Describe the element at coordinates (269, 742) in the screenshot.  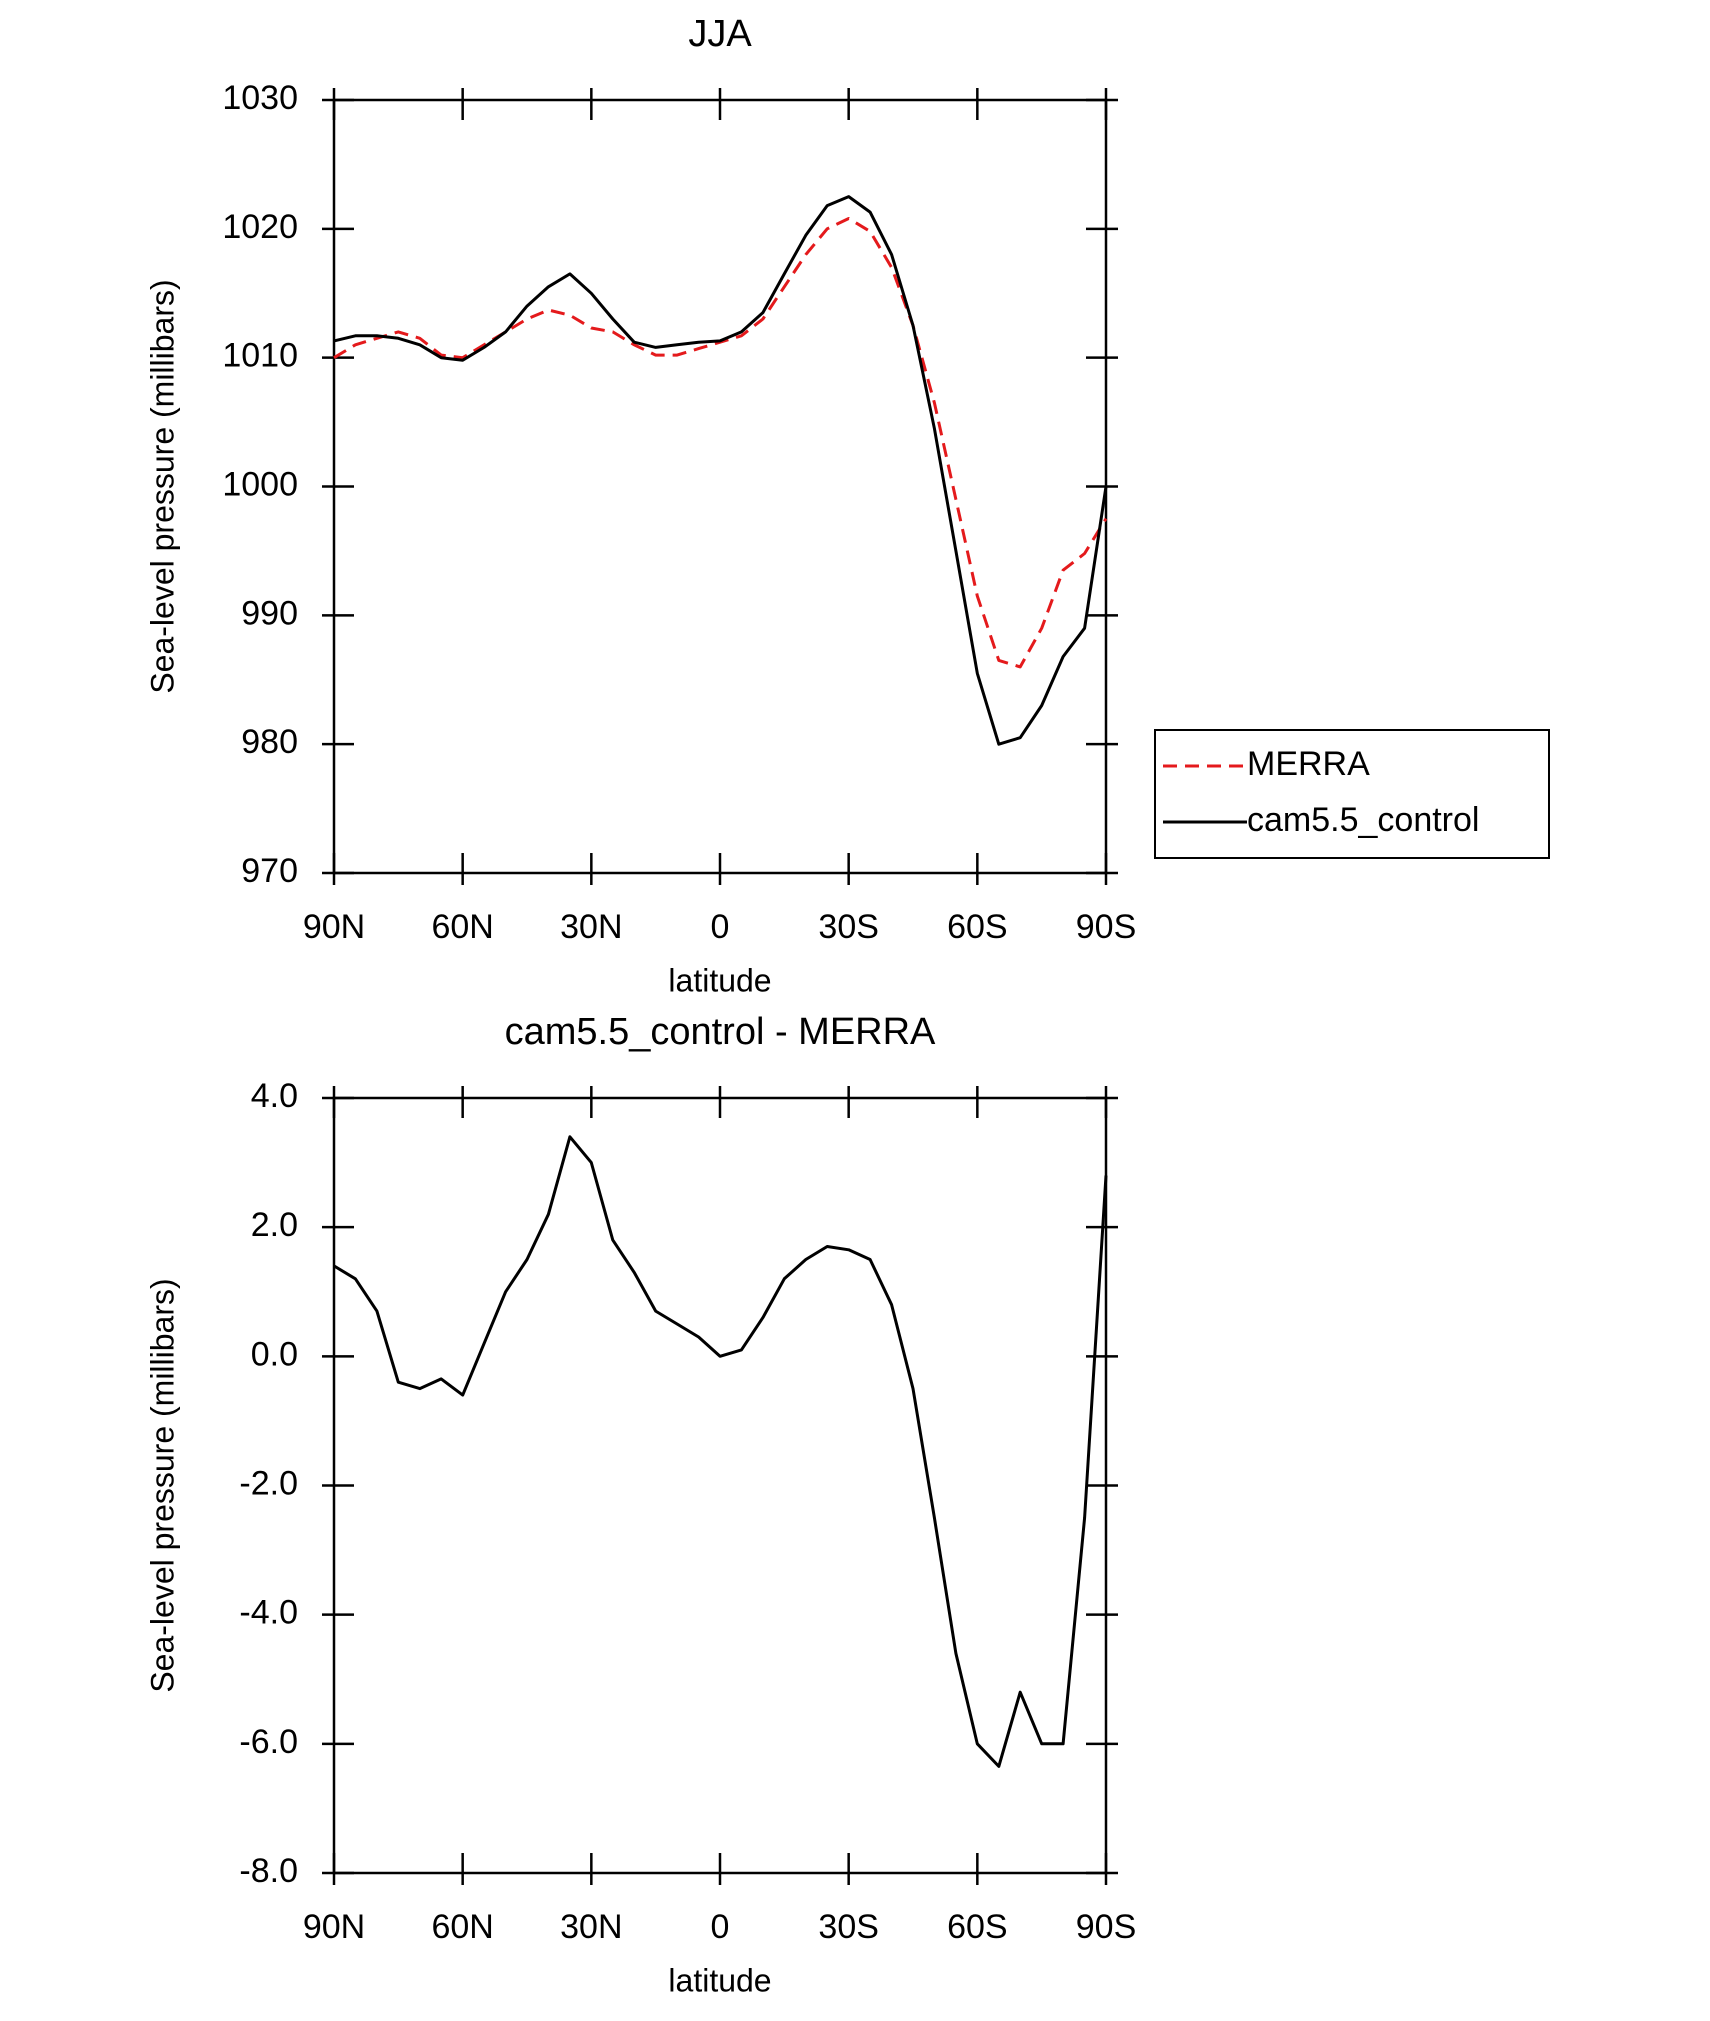
I see `y-tick-label: 980` at that location.